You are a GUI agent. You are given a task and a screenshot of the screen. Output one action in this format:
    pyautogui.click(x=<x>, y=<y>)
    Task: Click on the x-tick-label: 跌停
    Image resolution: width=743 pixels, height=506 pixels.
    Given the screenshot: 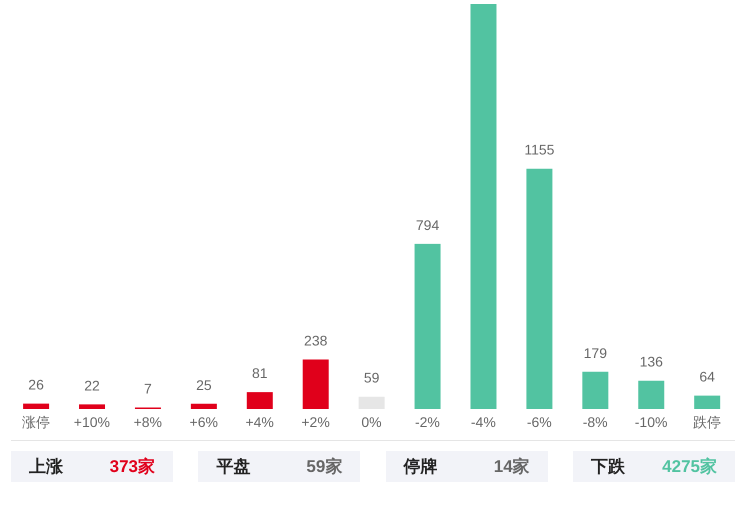 What is the action you would take?
    pyautogui.click(x=707, y=422)
    